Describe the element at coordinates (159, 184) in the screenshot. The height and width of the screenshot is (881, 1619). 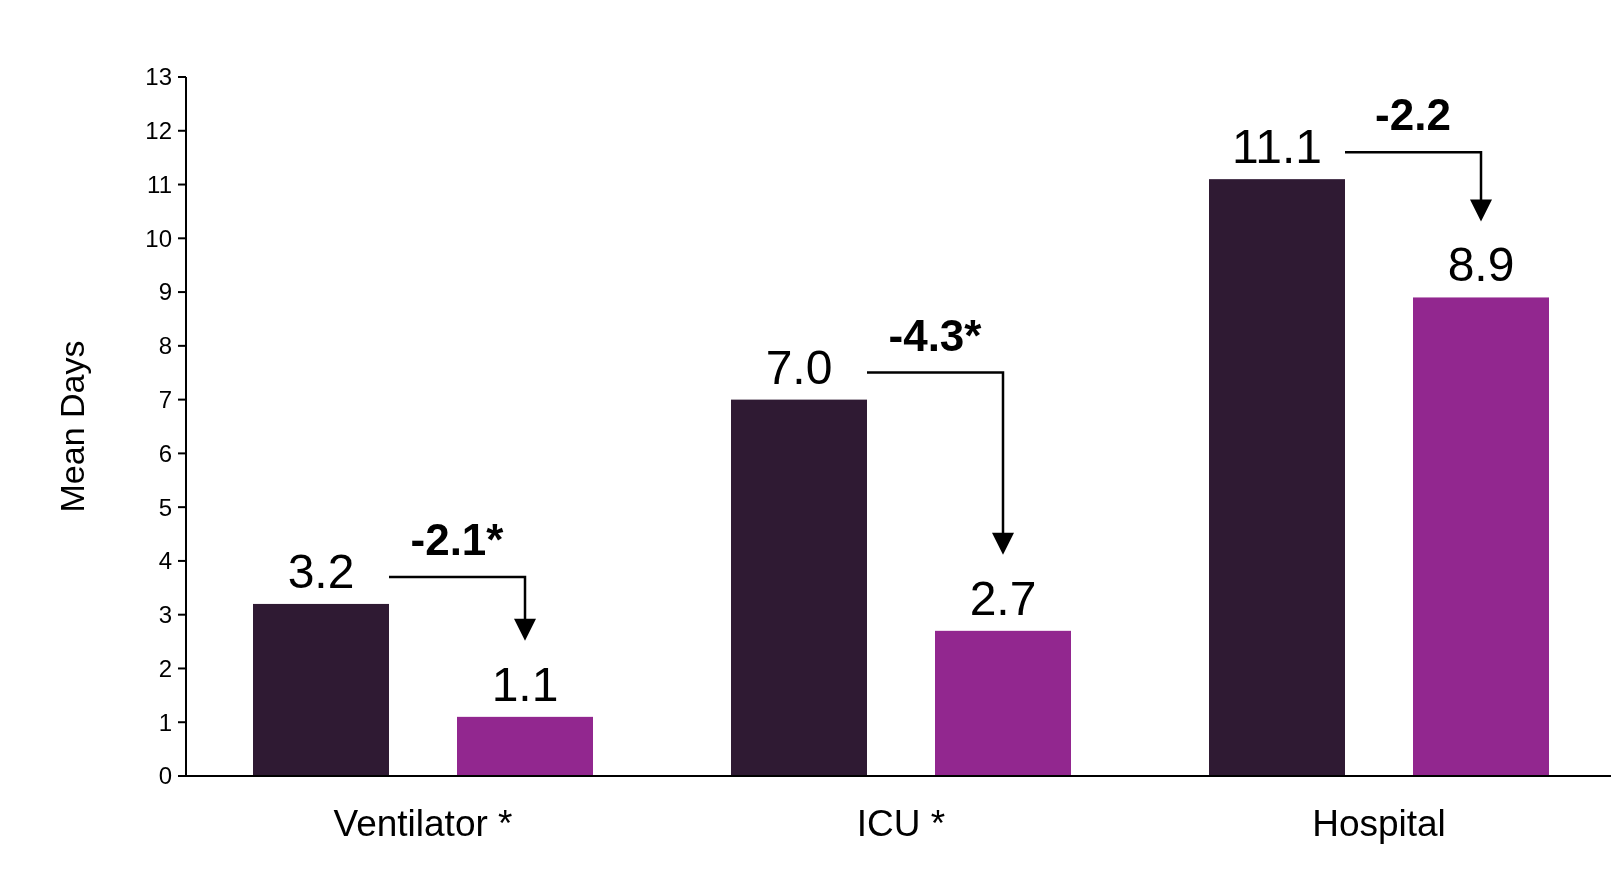
I see `y-tick-label: 11` at that location.